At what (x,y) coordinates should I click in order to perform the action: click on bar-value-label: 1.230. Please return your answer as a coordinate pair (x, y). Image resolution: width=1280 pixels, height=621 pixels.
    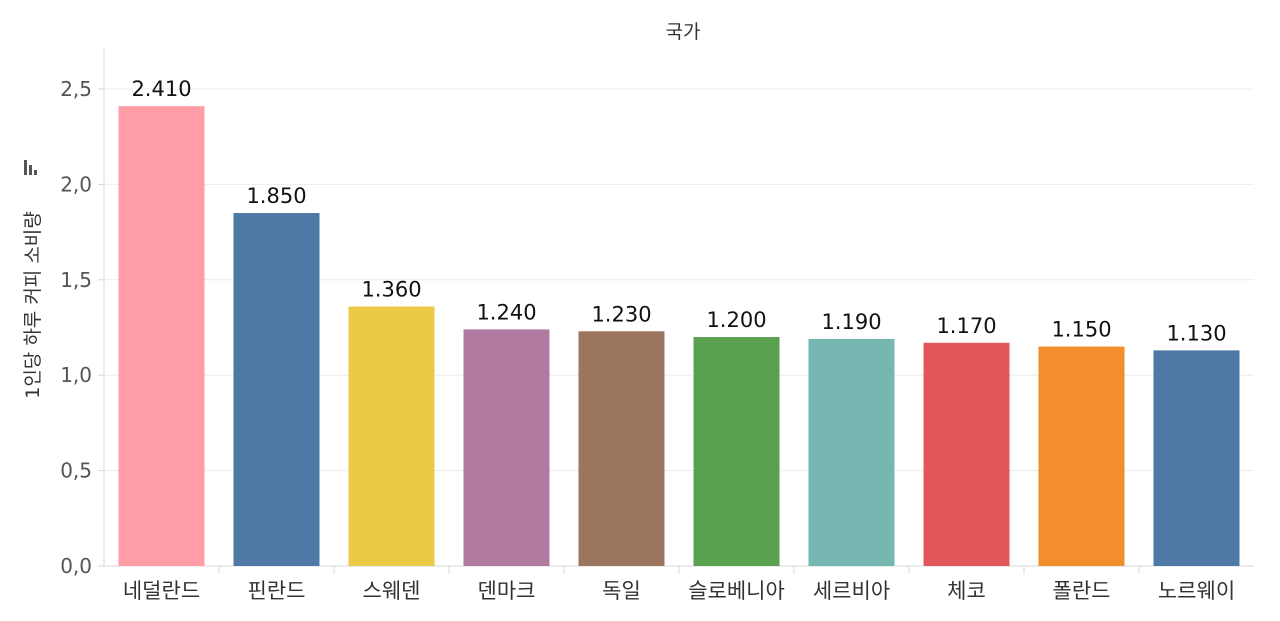
    Looking at the image, I should click on (621, 314).